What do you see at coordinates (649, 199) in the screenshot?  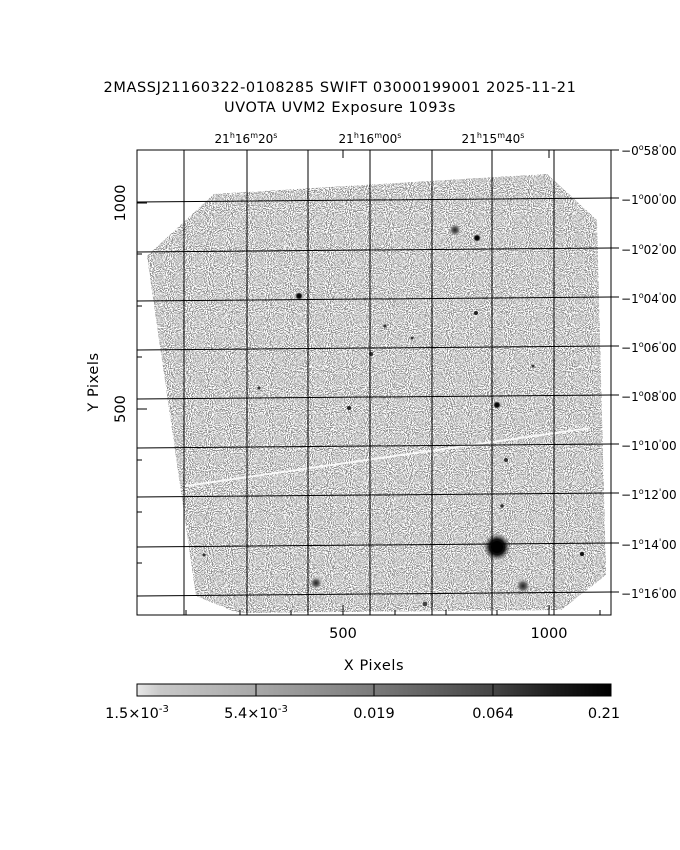 I see `dec-tick-label: −1o00'00` at bounding box center [649, 199].